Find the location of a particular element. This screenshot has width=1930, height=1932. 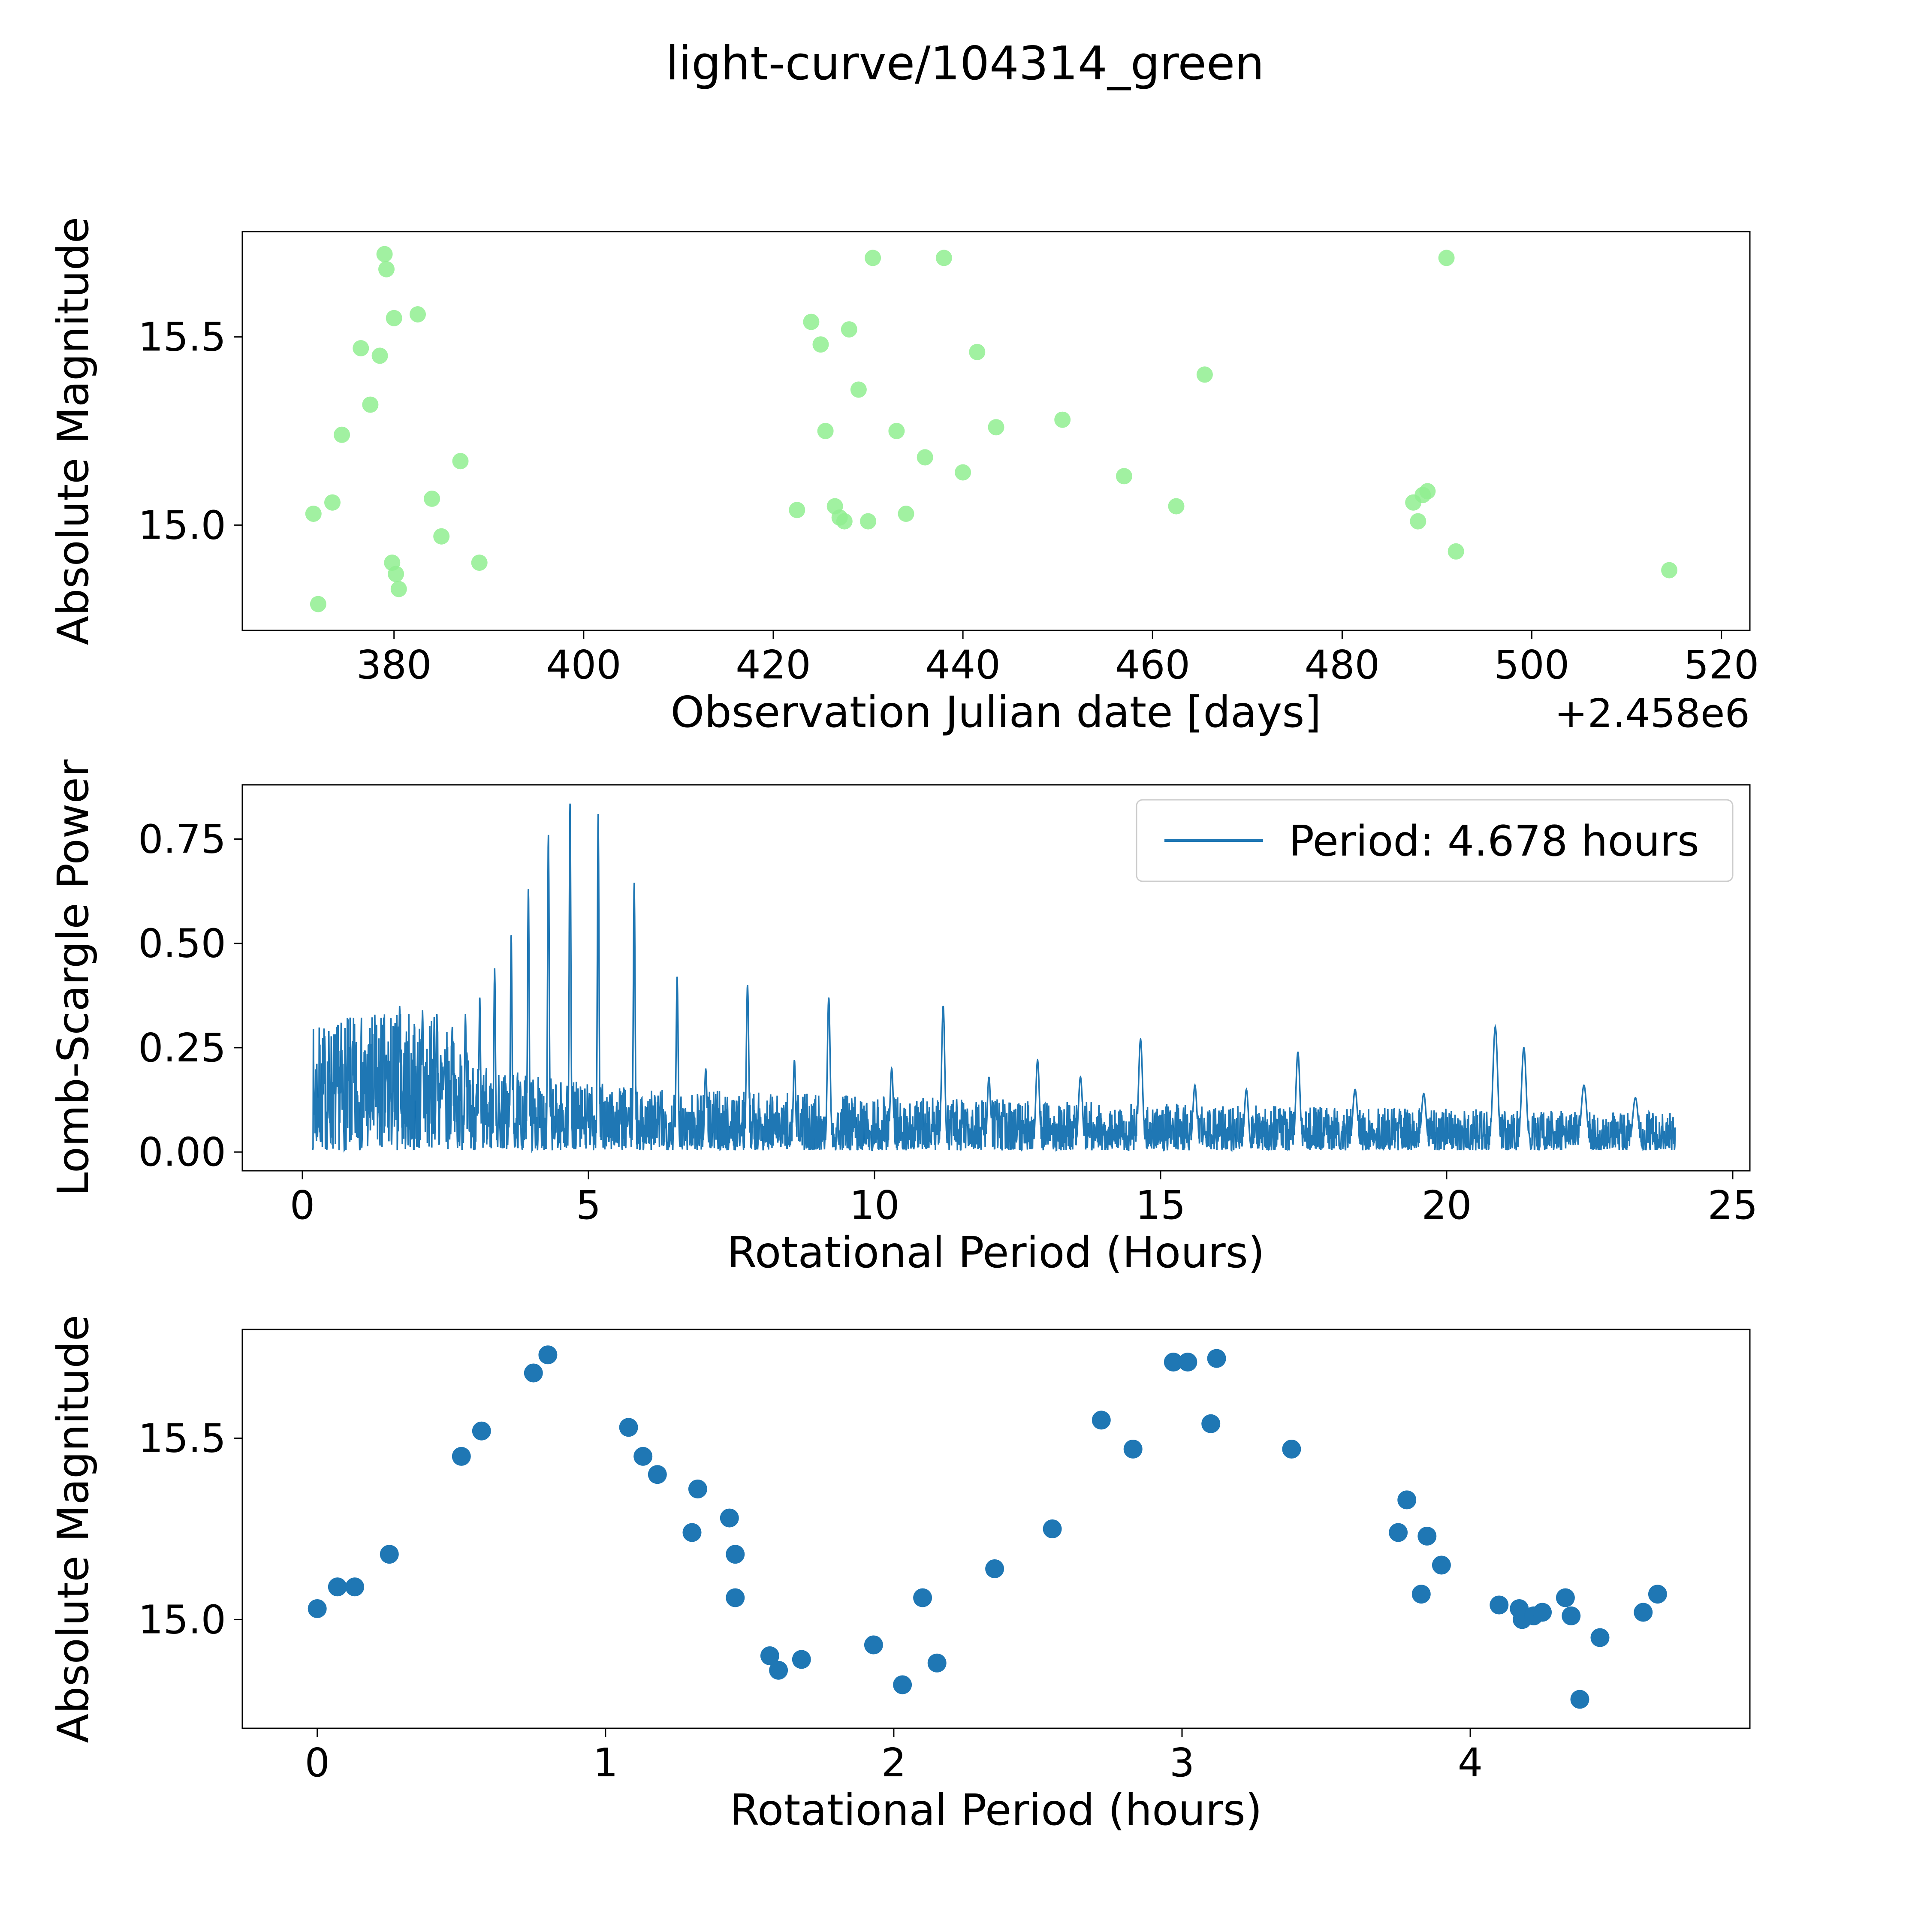

x-tick-label: 380 is located at coordinates (394, 665).